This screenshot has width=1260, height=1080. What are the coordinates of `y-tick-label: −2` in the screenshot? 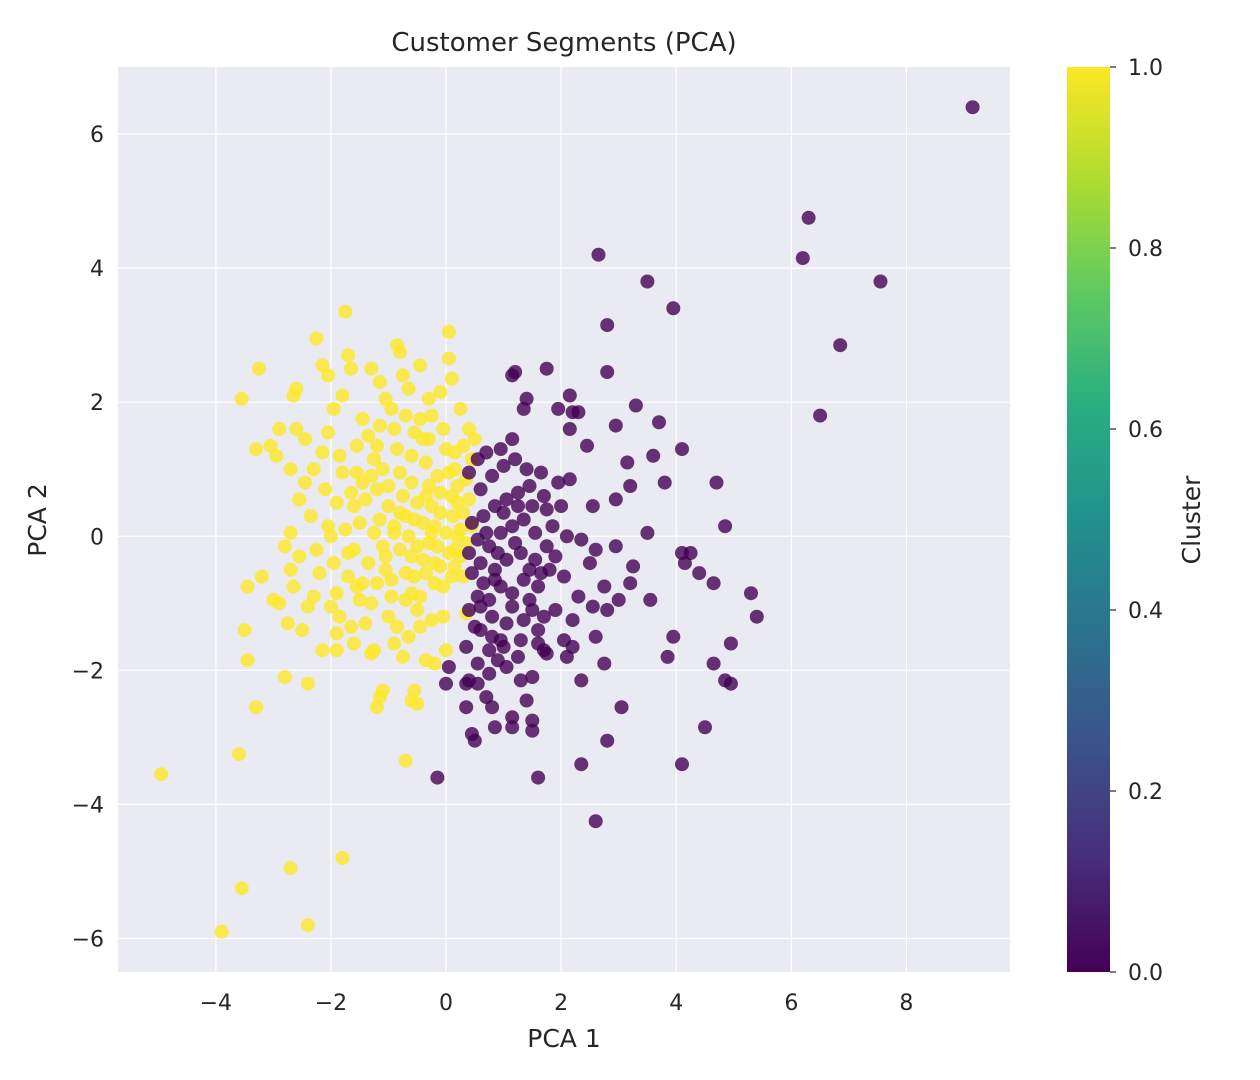 It's located at (88, 671).